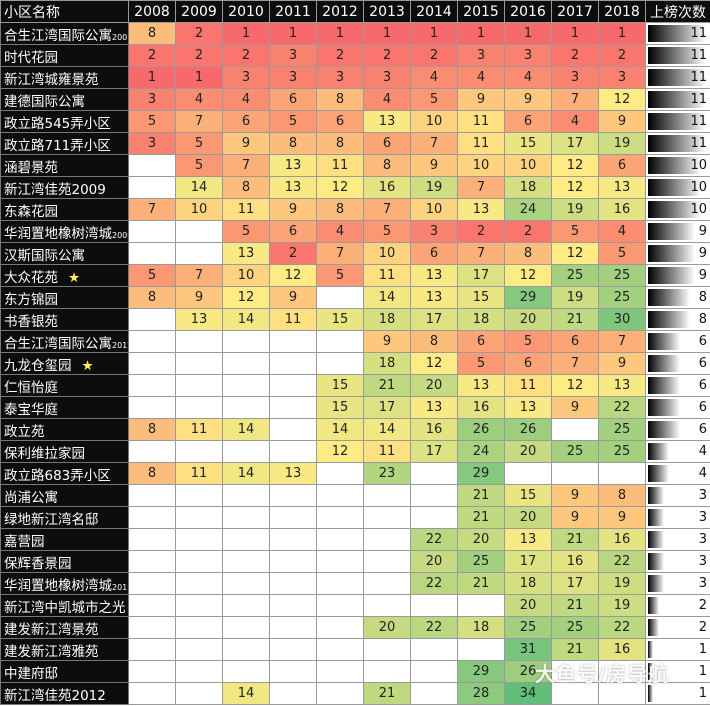 Image resolution: width=710 pixels, height=706 pixels. Describe the element at coordinates (702, 363) in the screenshot. I see `count-value: 6` at that location.